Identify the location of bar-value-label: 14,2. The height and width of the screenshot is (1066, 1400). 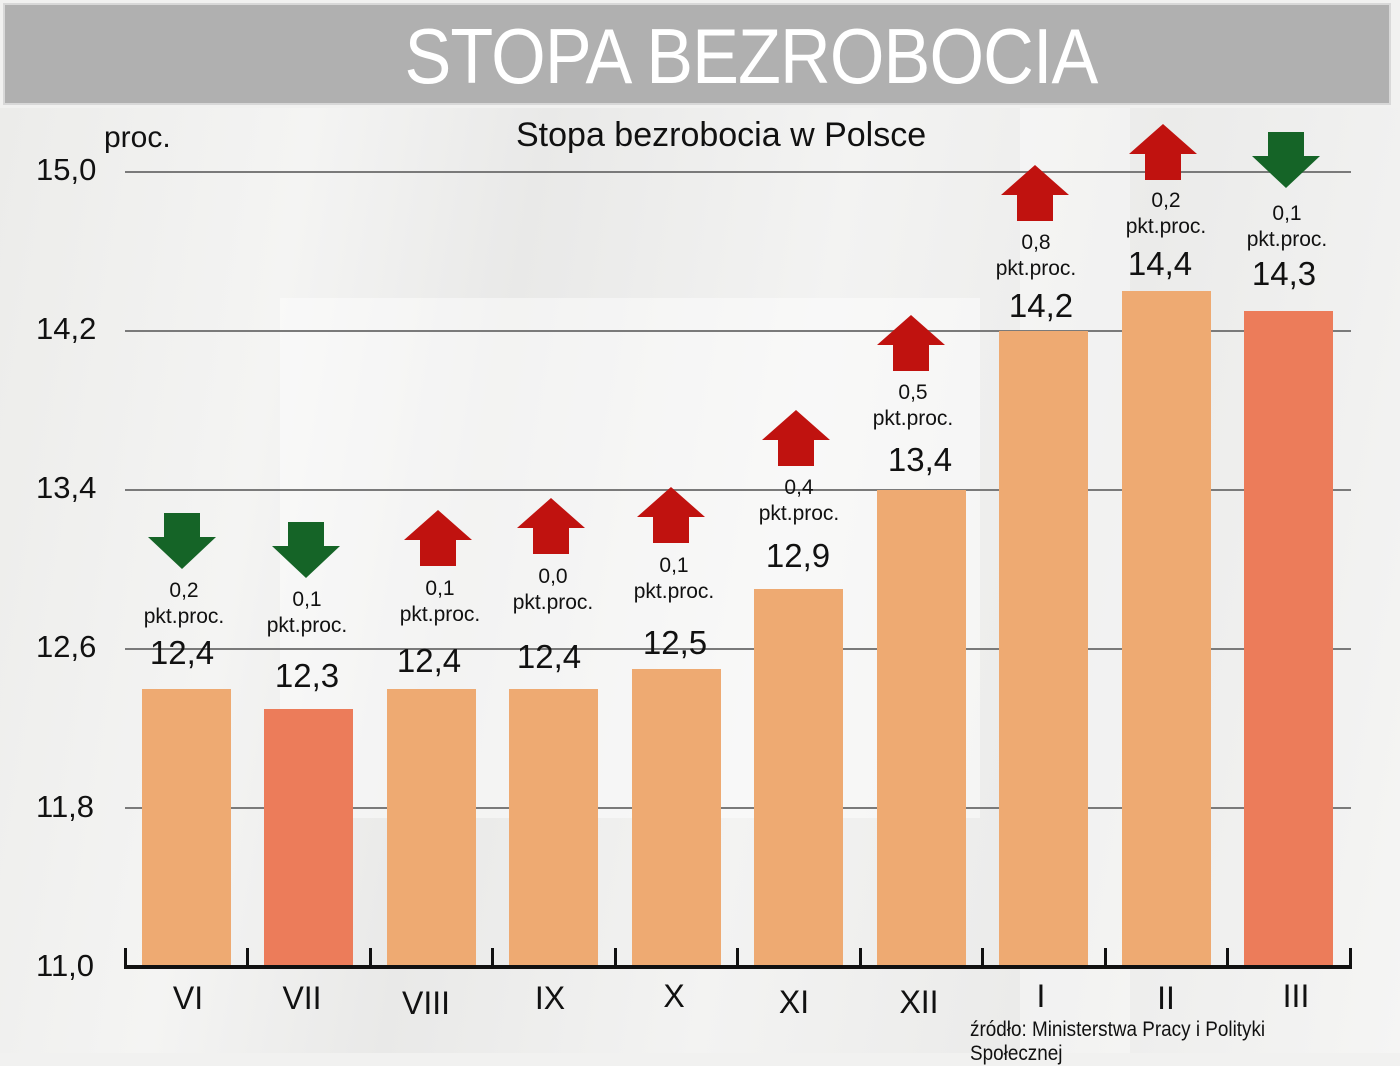
(1041, 305).